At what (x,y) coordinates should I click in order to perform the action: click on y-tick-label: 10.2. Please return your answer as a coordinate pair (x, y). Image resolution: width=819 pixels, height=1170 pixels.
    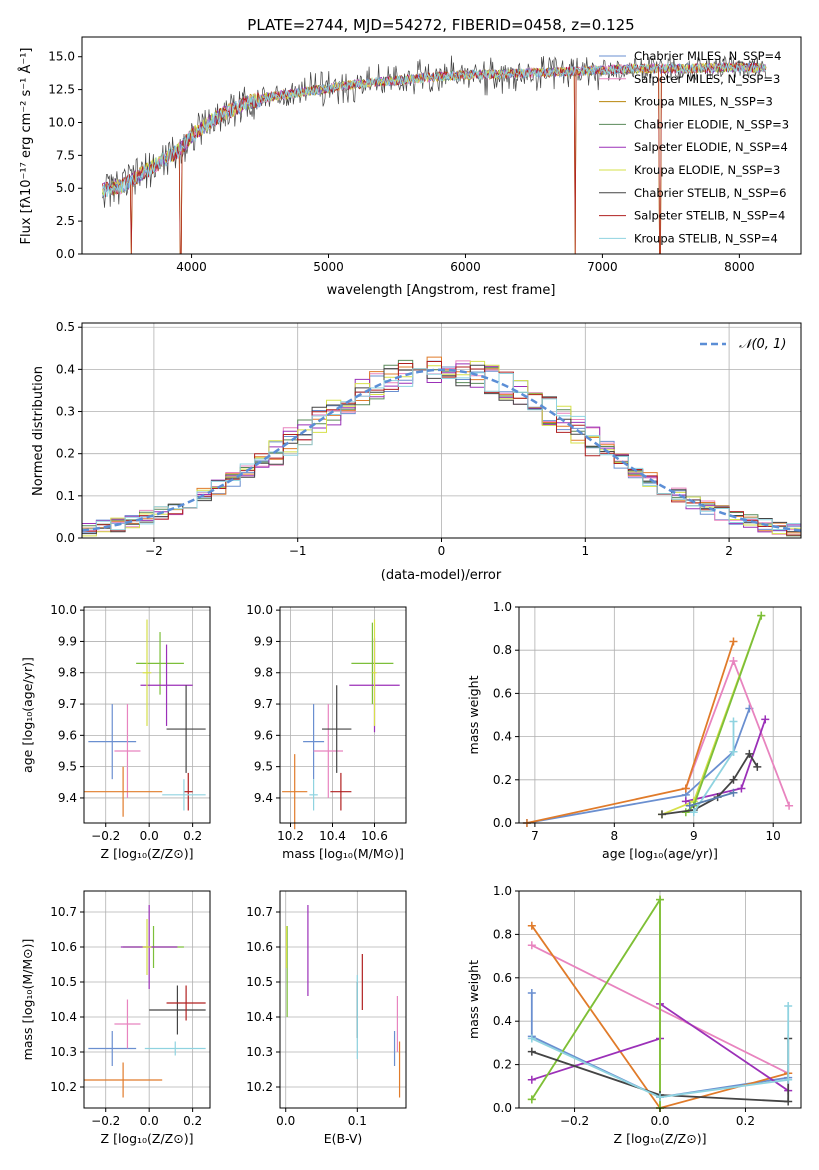
    Looking at the image, I should click on (259, 1087).